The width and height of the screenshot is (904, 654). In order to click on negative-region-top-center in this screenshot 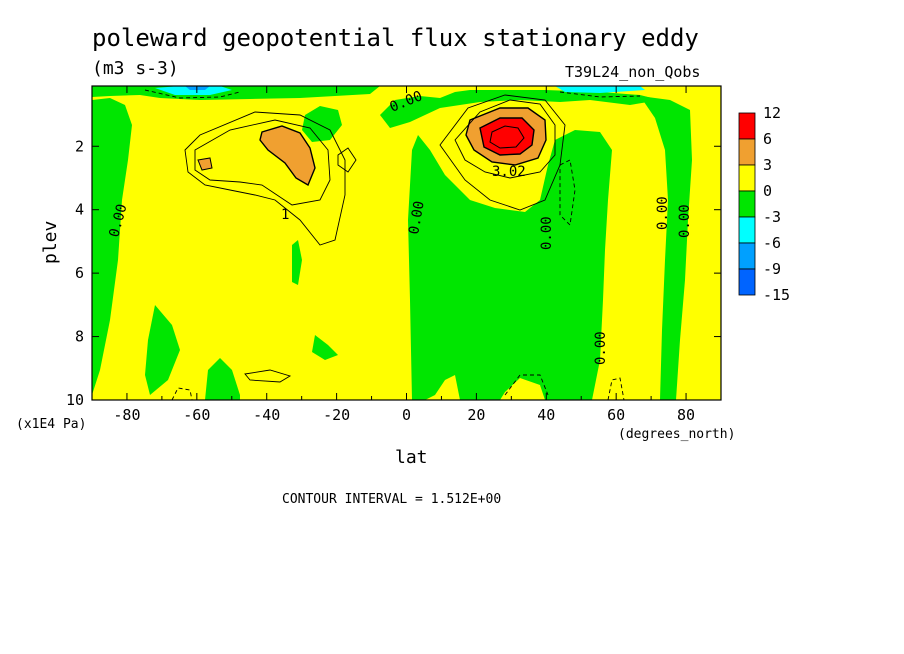, I will do `click(520, 109)`.